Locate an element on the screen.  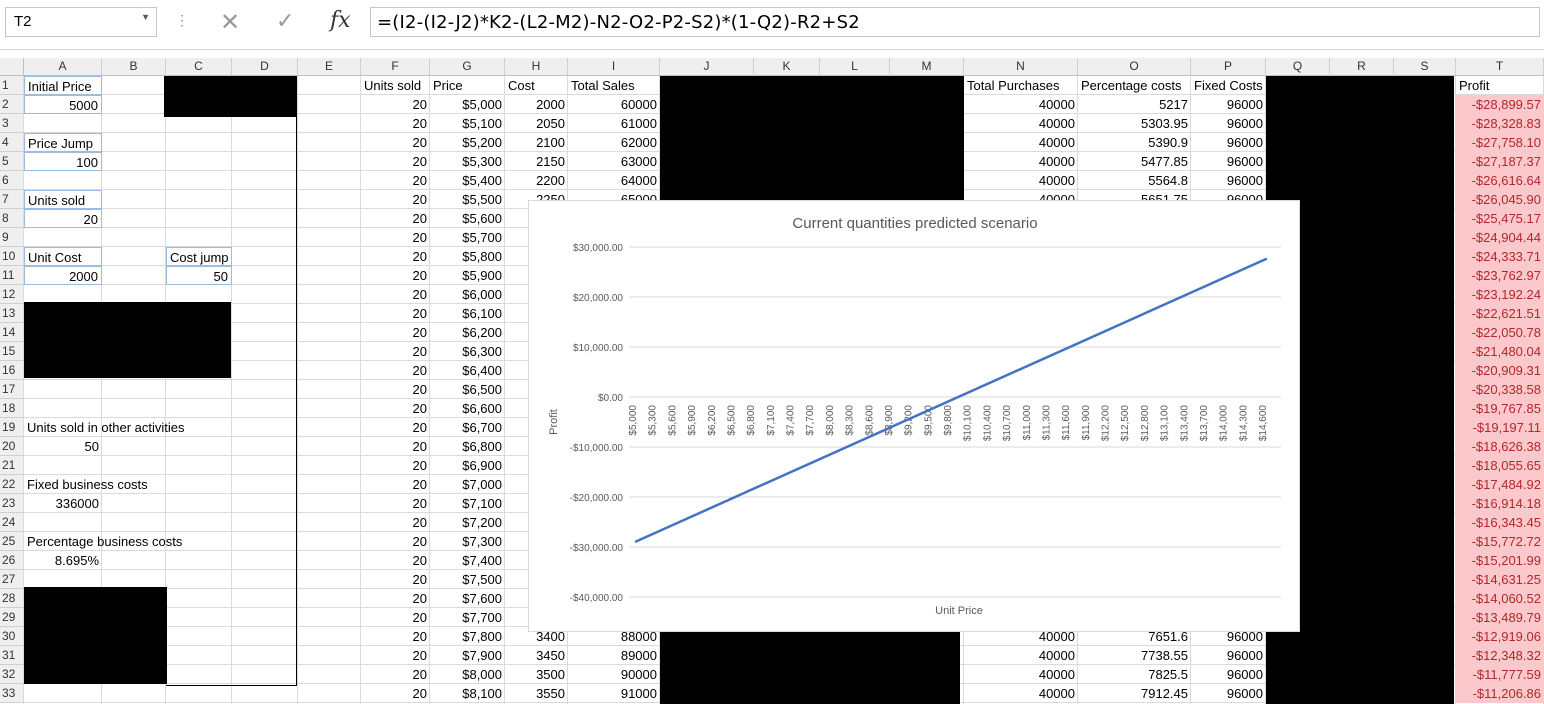
value-fixed-costs: 336000 is located at coordinates (77, 503).